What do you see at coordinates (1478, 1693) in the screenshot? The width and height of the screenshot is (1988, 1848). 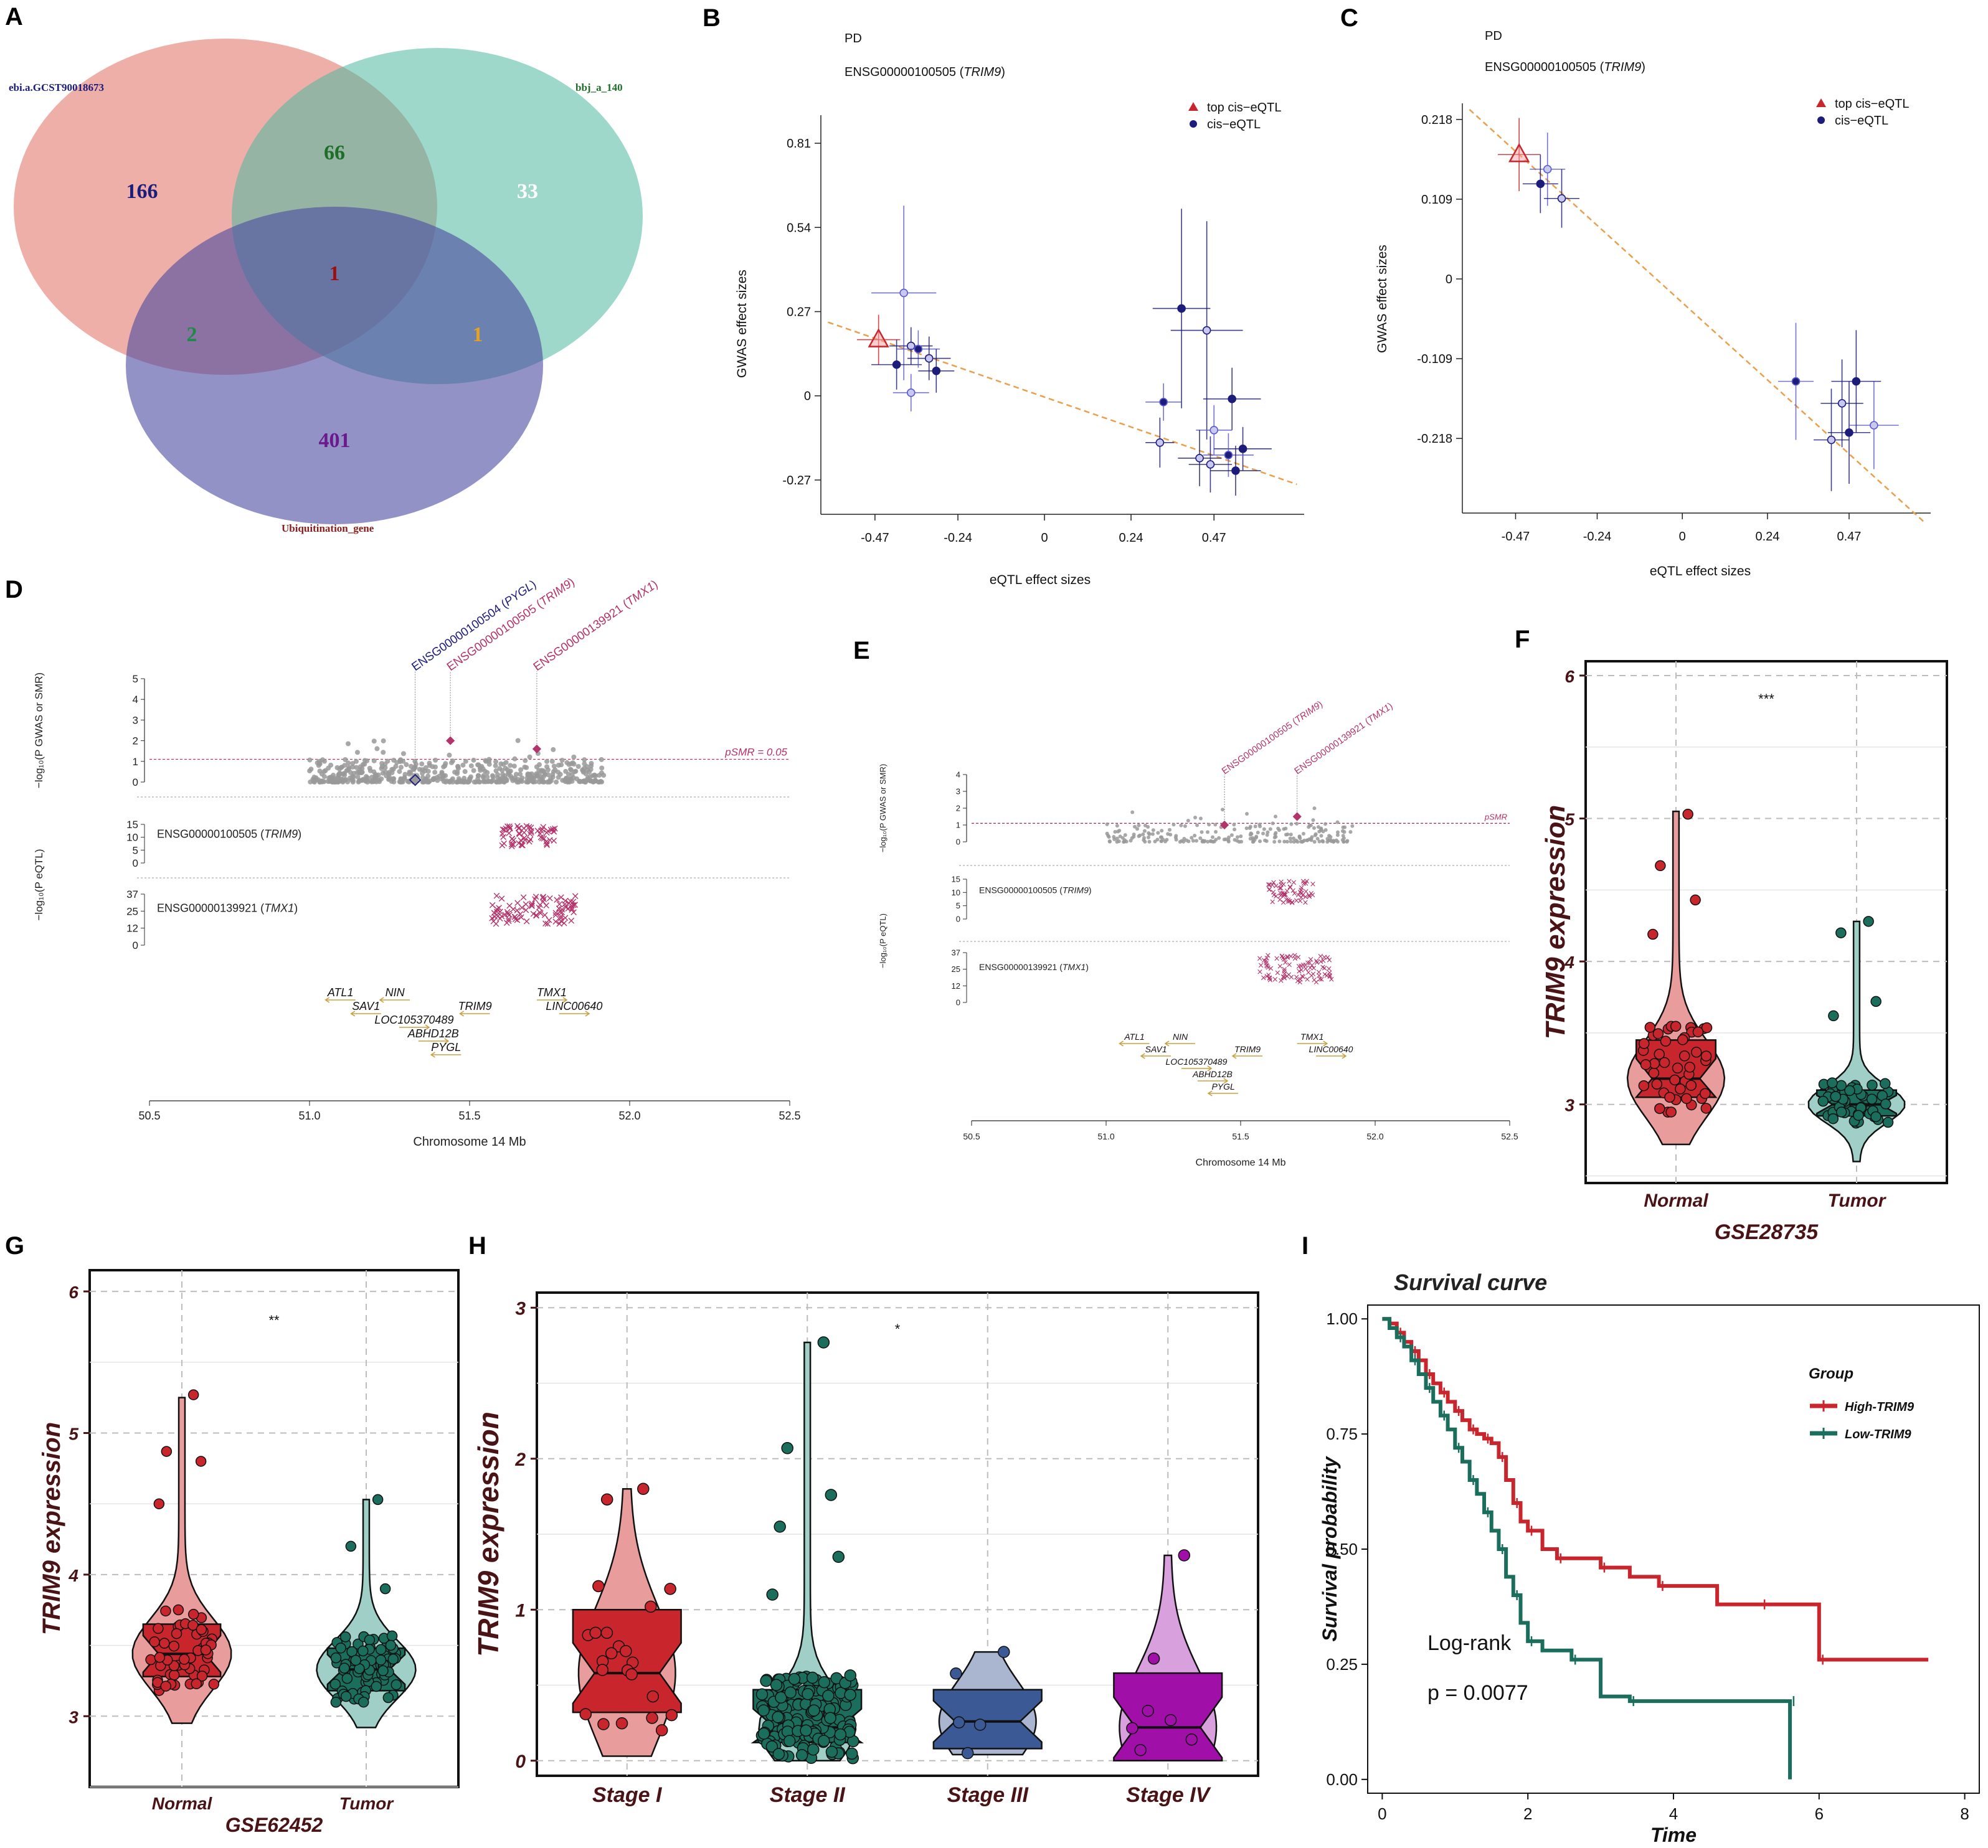 I see `panel-i-pvalue: p = 0.0077` at bounding box center [1478, 1693].